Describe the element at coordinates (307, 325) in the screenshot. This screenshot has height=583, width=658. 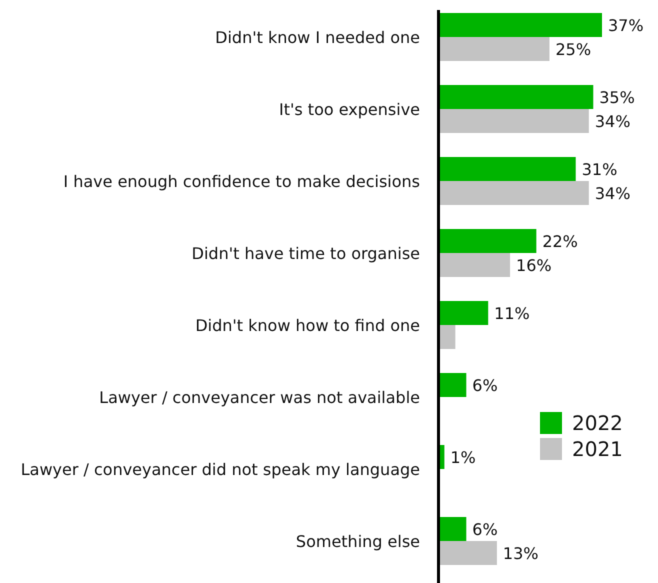
I see `y-tick-label: Didn't know how to find one` at that location.